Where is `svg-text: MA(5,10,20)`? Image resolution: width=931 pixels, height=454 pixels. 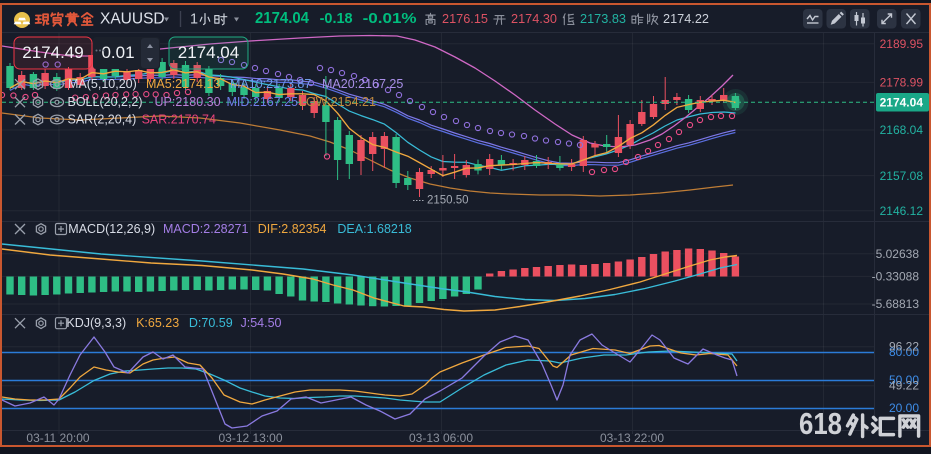
svg-text: MA(5,10,20) is located at coordinates (102, 84).